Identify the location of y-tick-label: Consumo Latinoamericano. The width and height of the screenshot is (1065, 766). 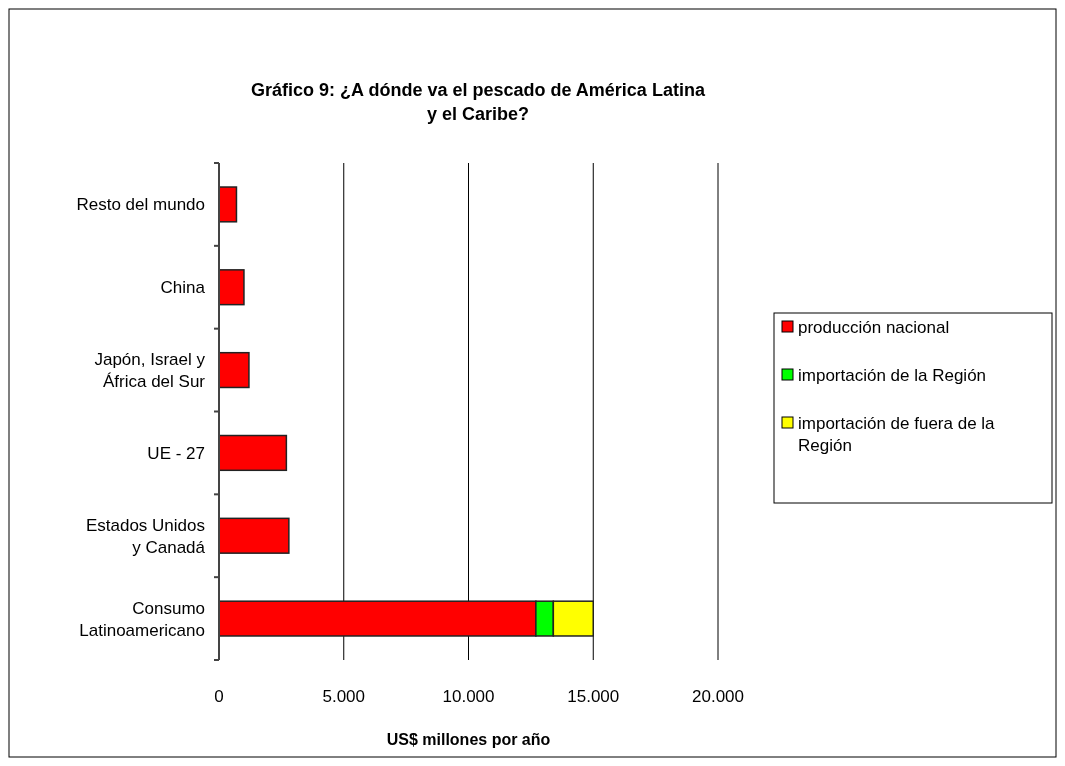
(142, 619).